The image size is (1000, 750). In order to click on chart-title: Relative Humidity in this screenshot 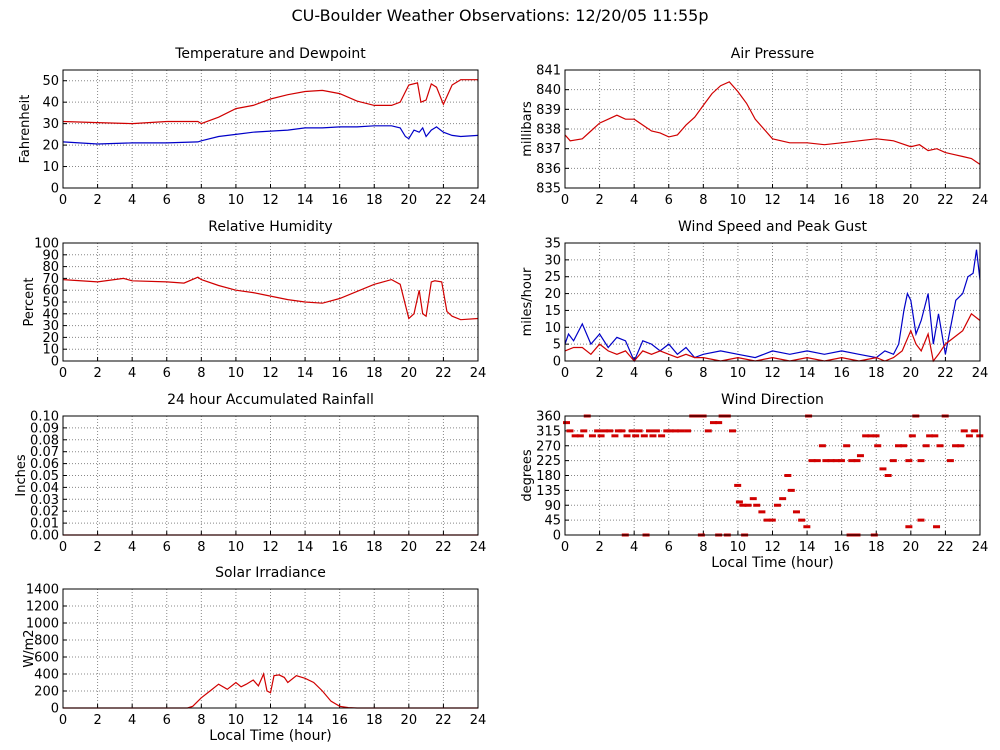, I will do `click(270, 227)`.